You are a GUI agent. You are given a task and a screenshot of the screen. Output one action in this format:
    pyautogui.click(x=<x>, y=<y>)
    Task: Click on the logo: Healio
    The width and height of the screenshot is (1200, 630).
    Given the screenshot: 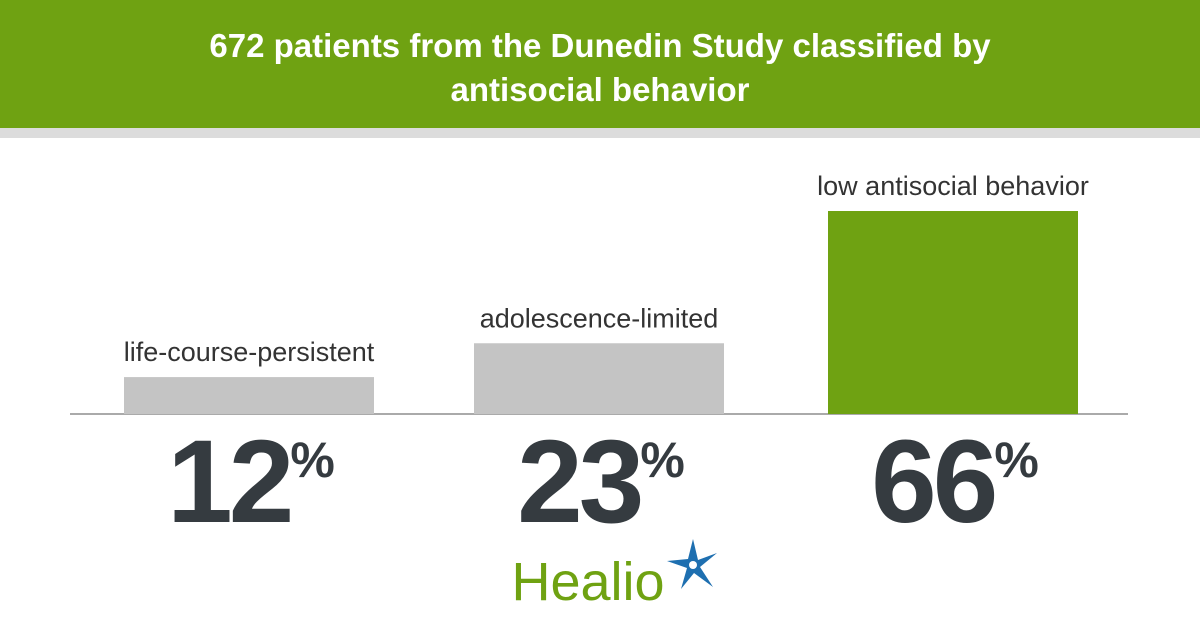 What is the action you would take?
    pyautogui.click(x=587, y=582)
    